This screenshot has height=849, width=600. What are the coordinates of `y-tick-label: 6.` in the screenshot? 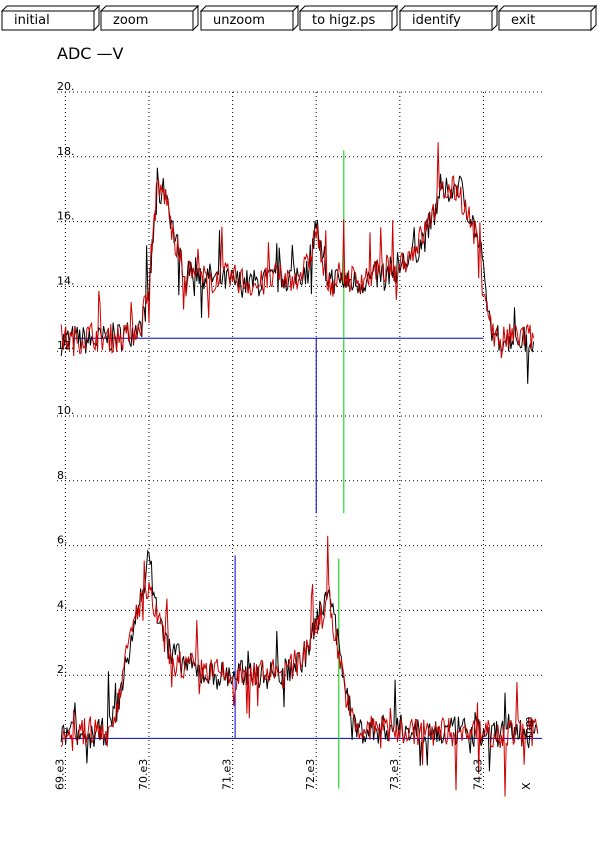 It's located at (62, 540).